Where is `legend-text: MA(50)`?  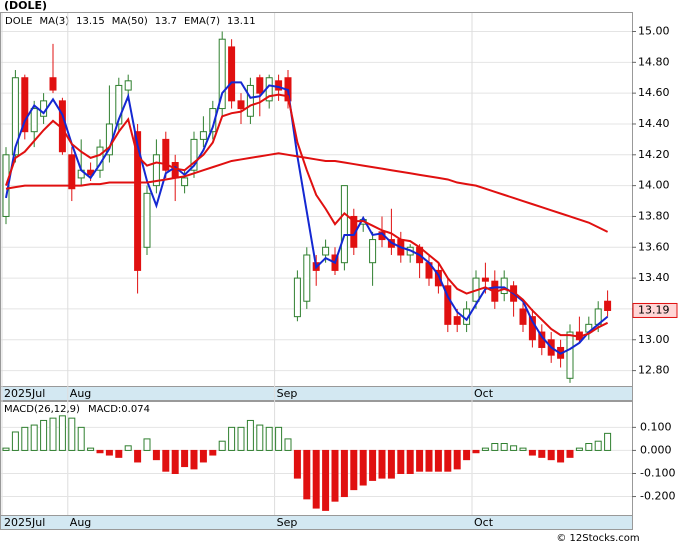 legend-text: MA(50) is located at coordinates (130, 21).